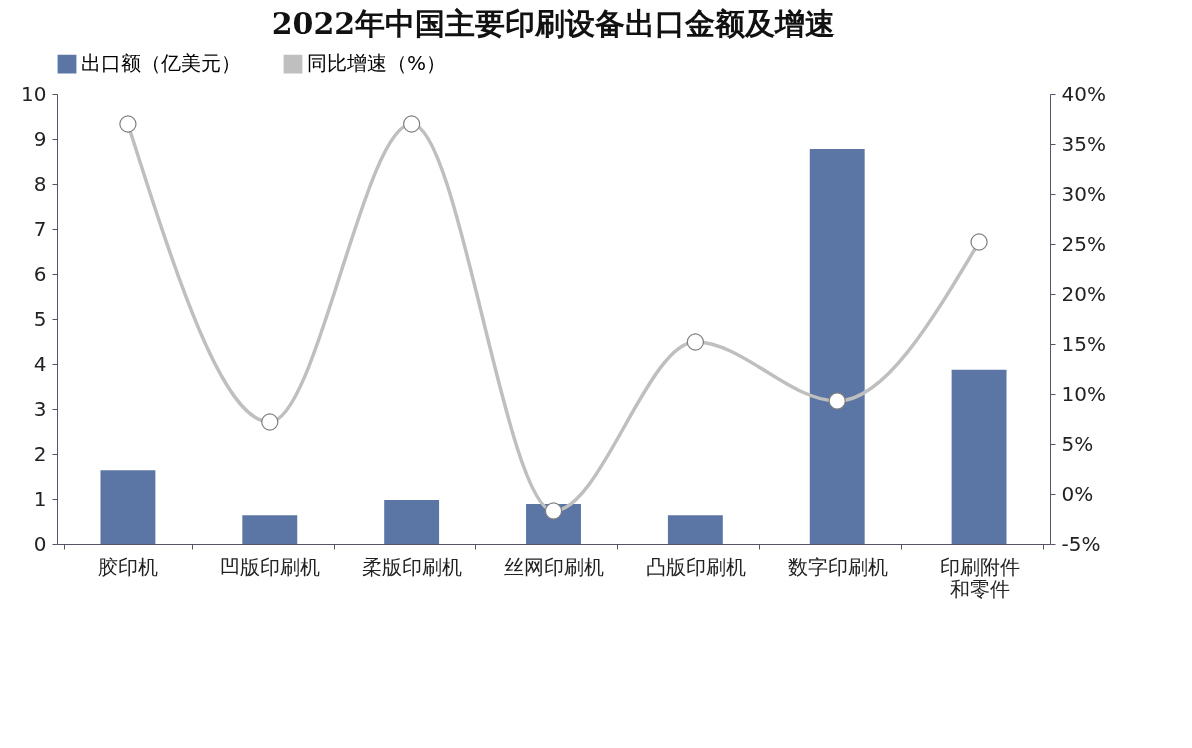 The height and width of the screenshot is (748, 1192). What do you see at coordinates (554, 566) in the screenshot?
I see `x-tick-label: 丝网印刷机` at bounding box center [554, 566].